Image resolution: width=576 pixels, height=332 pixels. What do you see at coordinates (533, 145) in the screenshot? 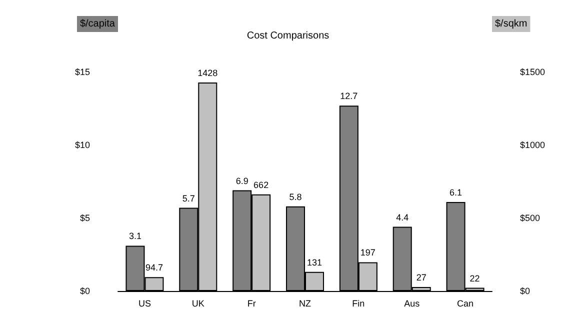
I see `y2-tick-label: $1000` at bounding box center [533, 145].